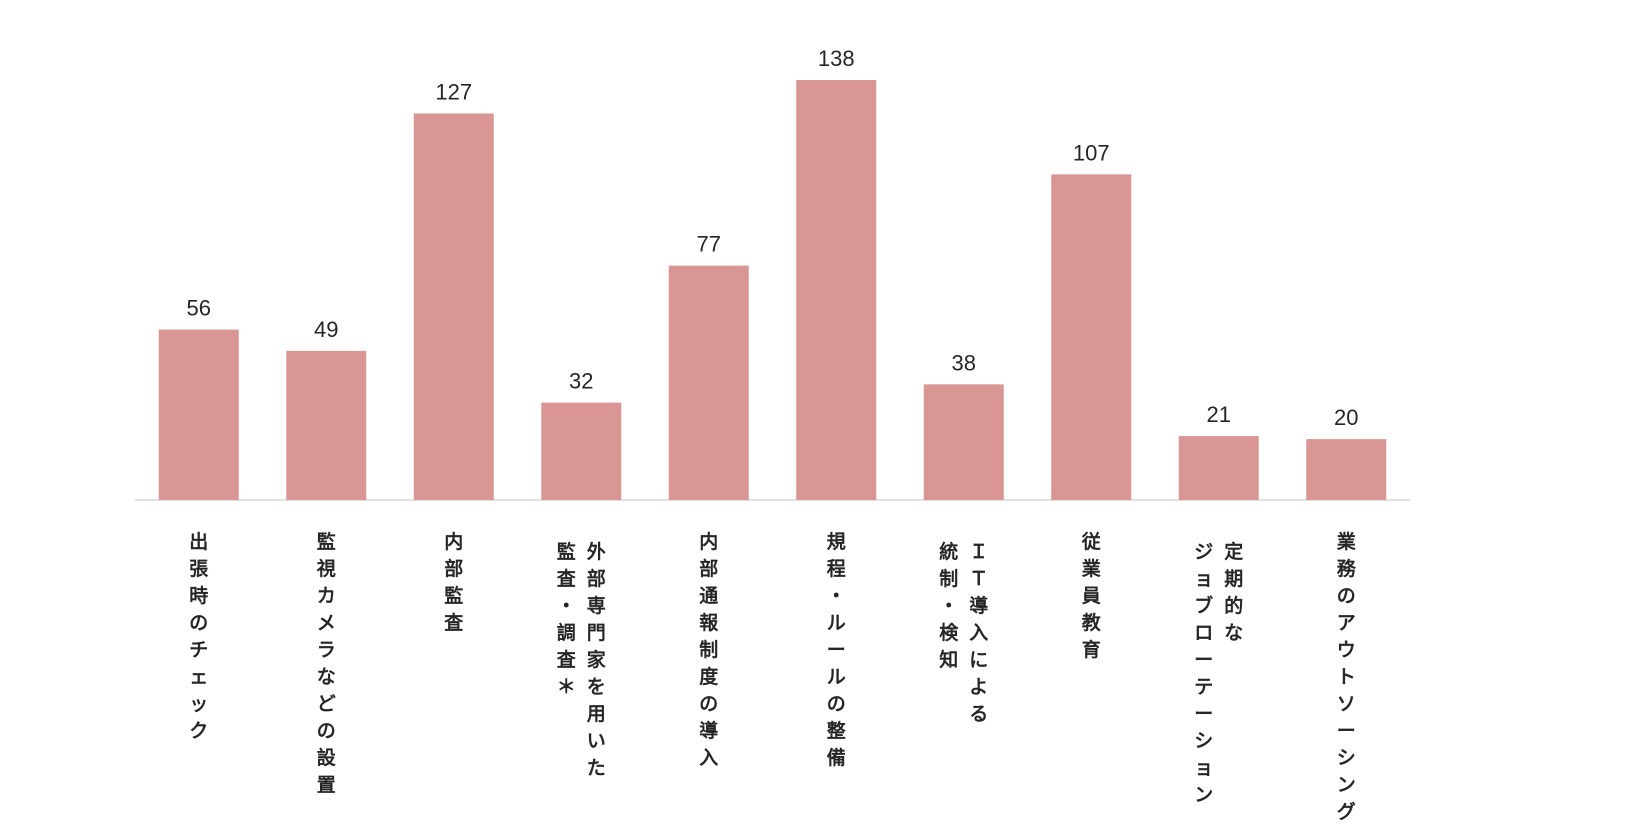 This screenshot has width=1626, height=840. Describe the element at coordinates (566, 632) in the screenshot. I see `category-label-char: 調` at that location.